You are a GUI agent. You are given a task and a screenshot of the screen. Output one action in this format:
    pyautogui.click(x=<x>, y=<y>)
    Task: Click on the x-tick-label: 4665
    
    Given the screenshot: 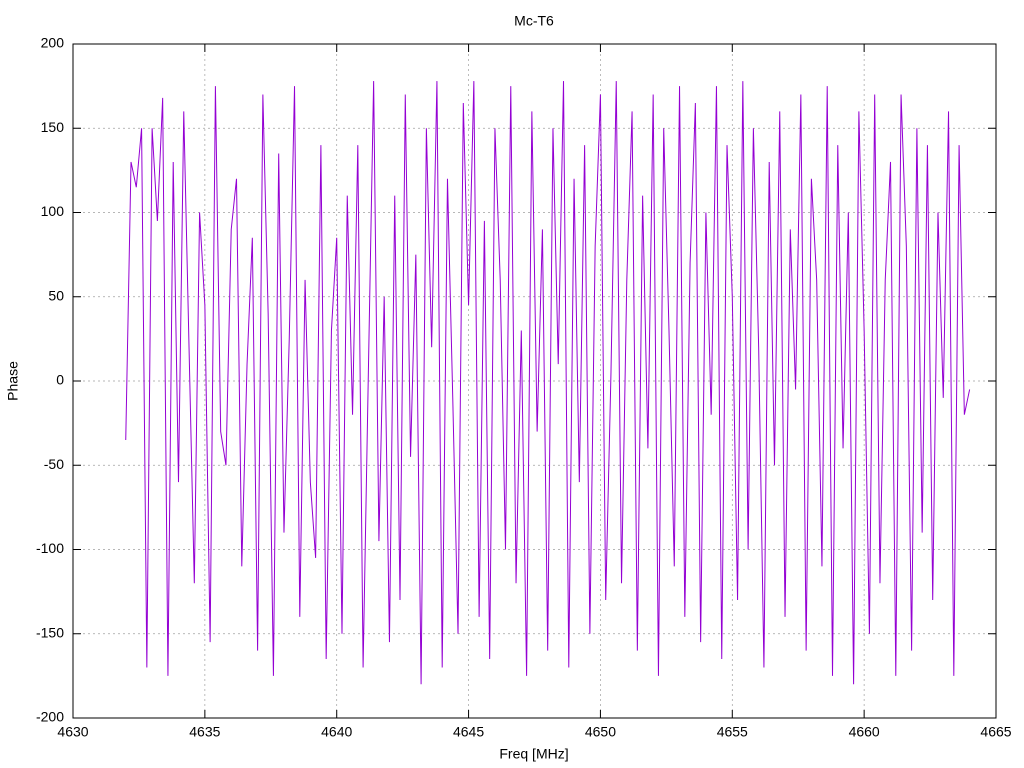 What is the action you would take?
    pyautogui.click(x=995, y=732)
    